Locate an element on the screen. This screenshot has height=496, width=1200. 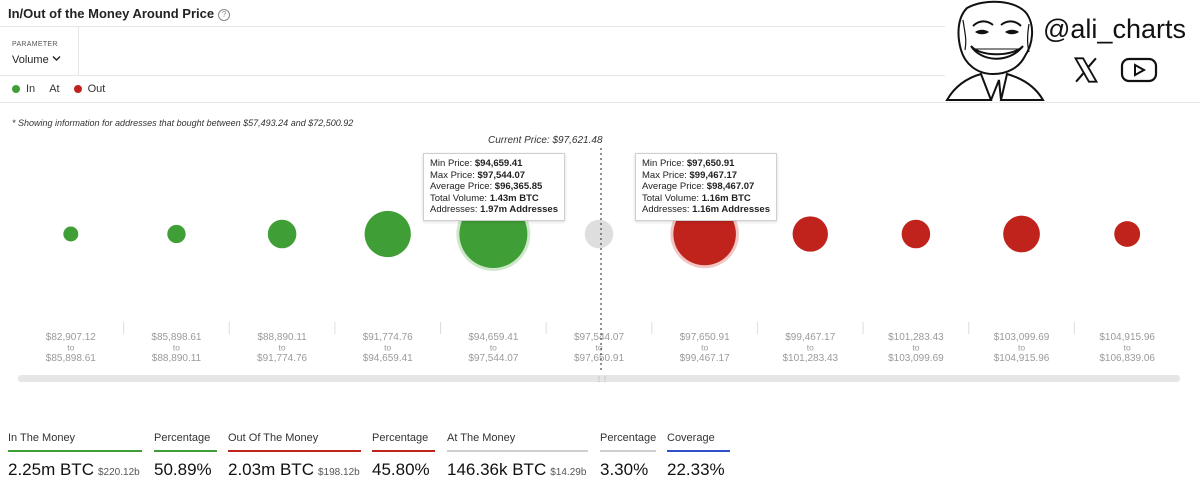
parameter-label: PARAMETER is located at coordinates (35, 44).